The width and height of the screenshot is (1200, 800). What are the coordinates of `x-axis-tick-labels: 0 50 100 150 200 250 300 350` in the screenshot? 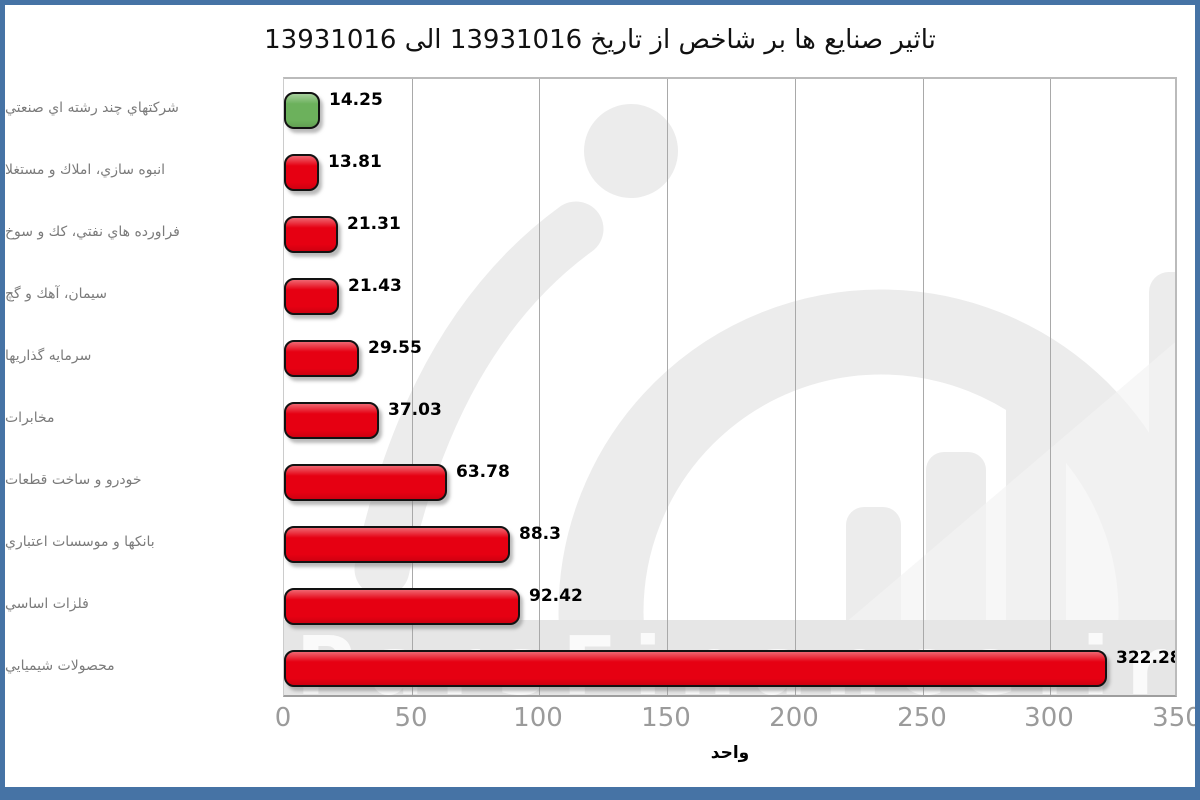 It's located at (735, 720).